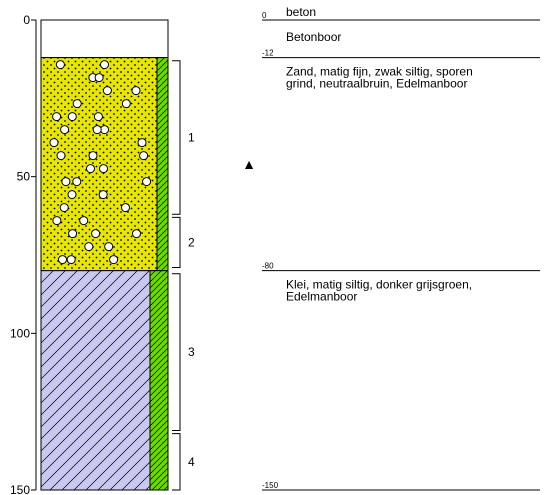  I want to click on layer-description: Edelmanboor, so click(321, 297).